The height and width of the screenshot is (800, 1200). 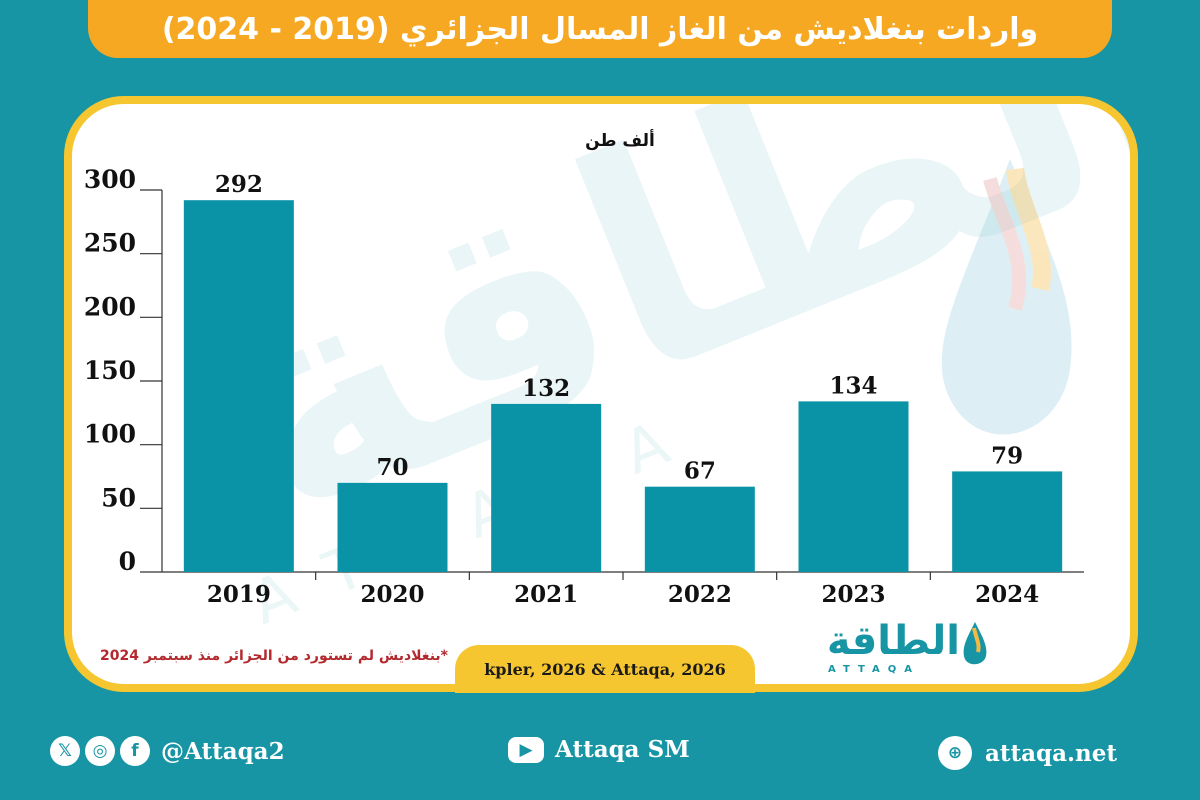 What do you see at coordinates (1051, 753) in the screenshot?
I see `website-url: attaqa.net` at bounding box center [1051, 753].